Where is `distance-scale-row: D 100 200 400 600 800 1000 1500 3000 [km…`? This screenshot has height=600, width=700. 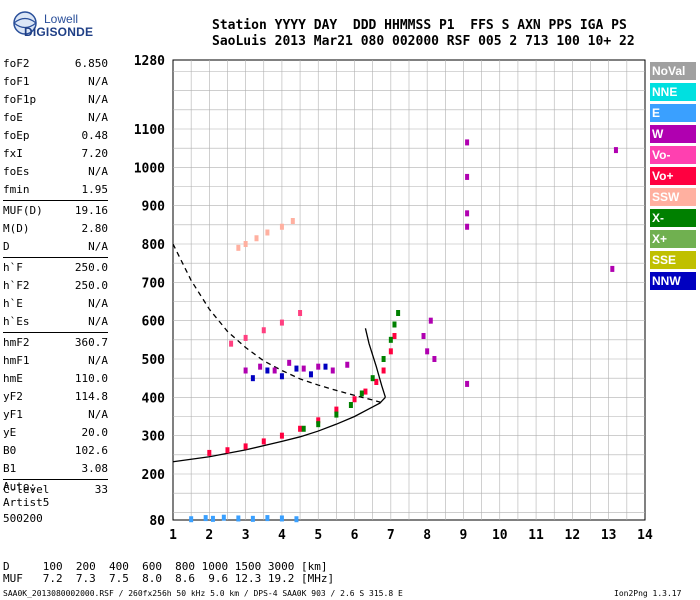
distance-scale-row: D 100 200 400 600 800 1000 1500 3000 [km… is located at coordinates (165, 566).